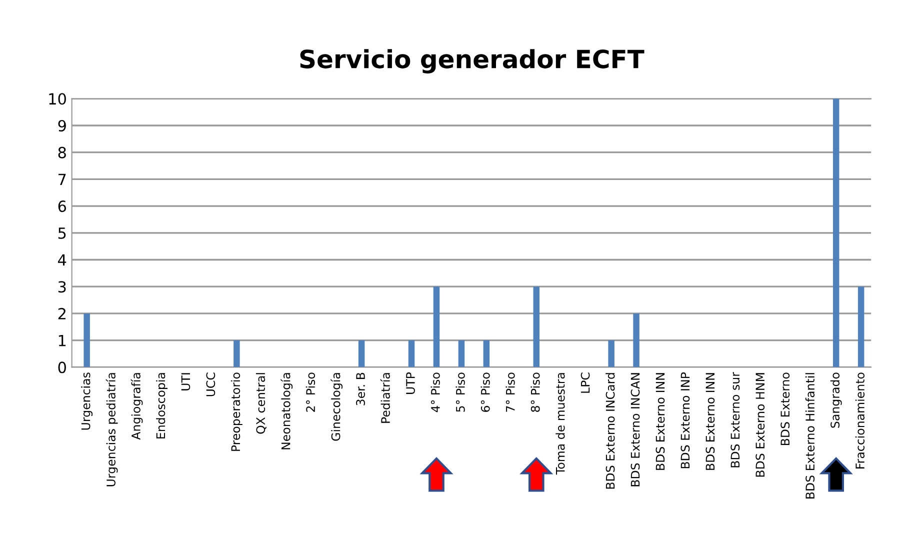 Image resolution: width=898 pixels, height=548 pixels. I want to click on y-tick-label: 3, so click(62, 287).